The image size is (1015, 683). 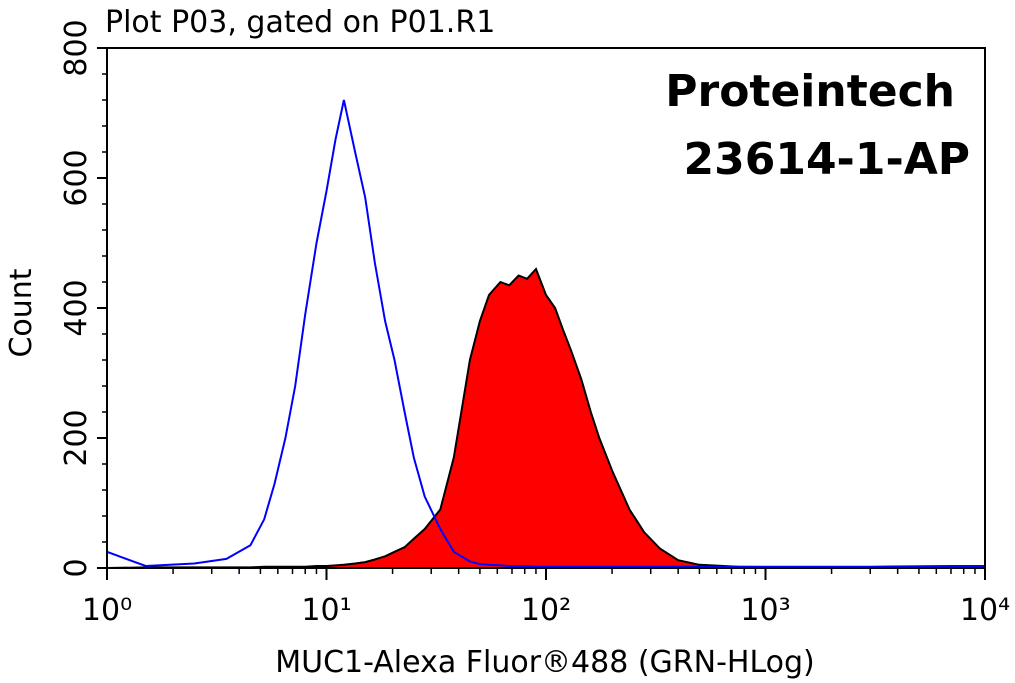 I want to click on y-tick-label: 400, so click(x=76, y=307).